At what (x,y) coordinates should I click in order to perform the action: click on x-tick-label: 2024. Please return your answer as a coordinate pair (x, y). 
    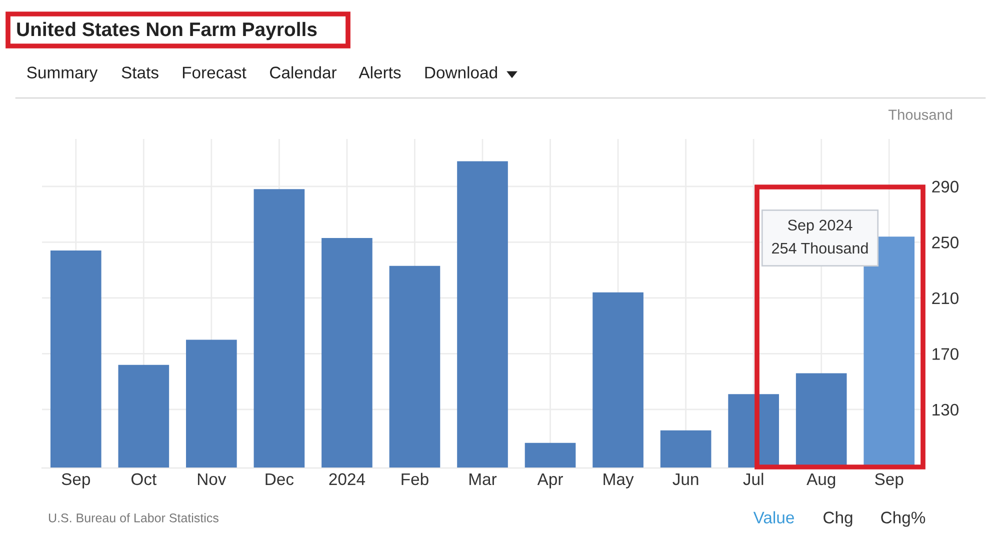
    Looking at the image, I should click on (347, 479).